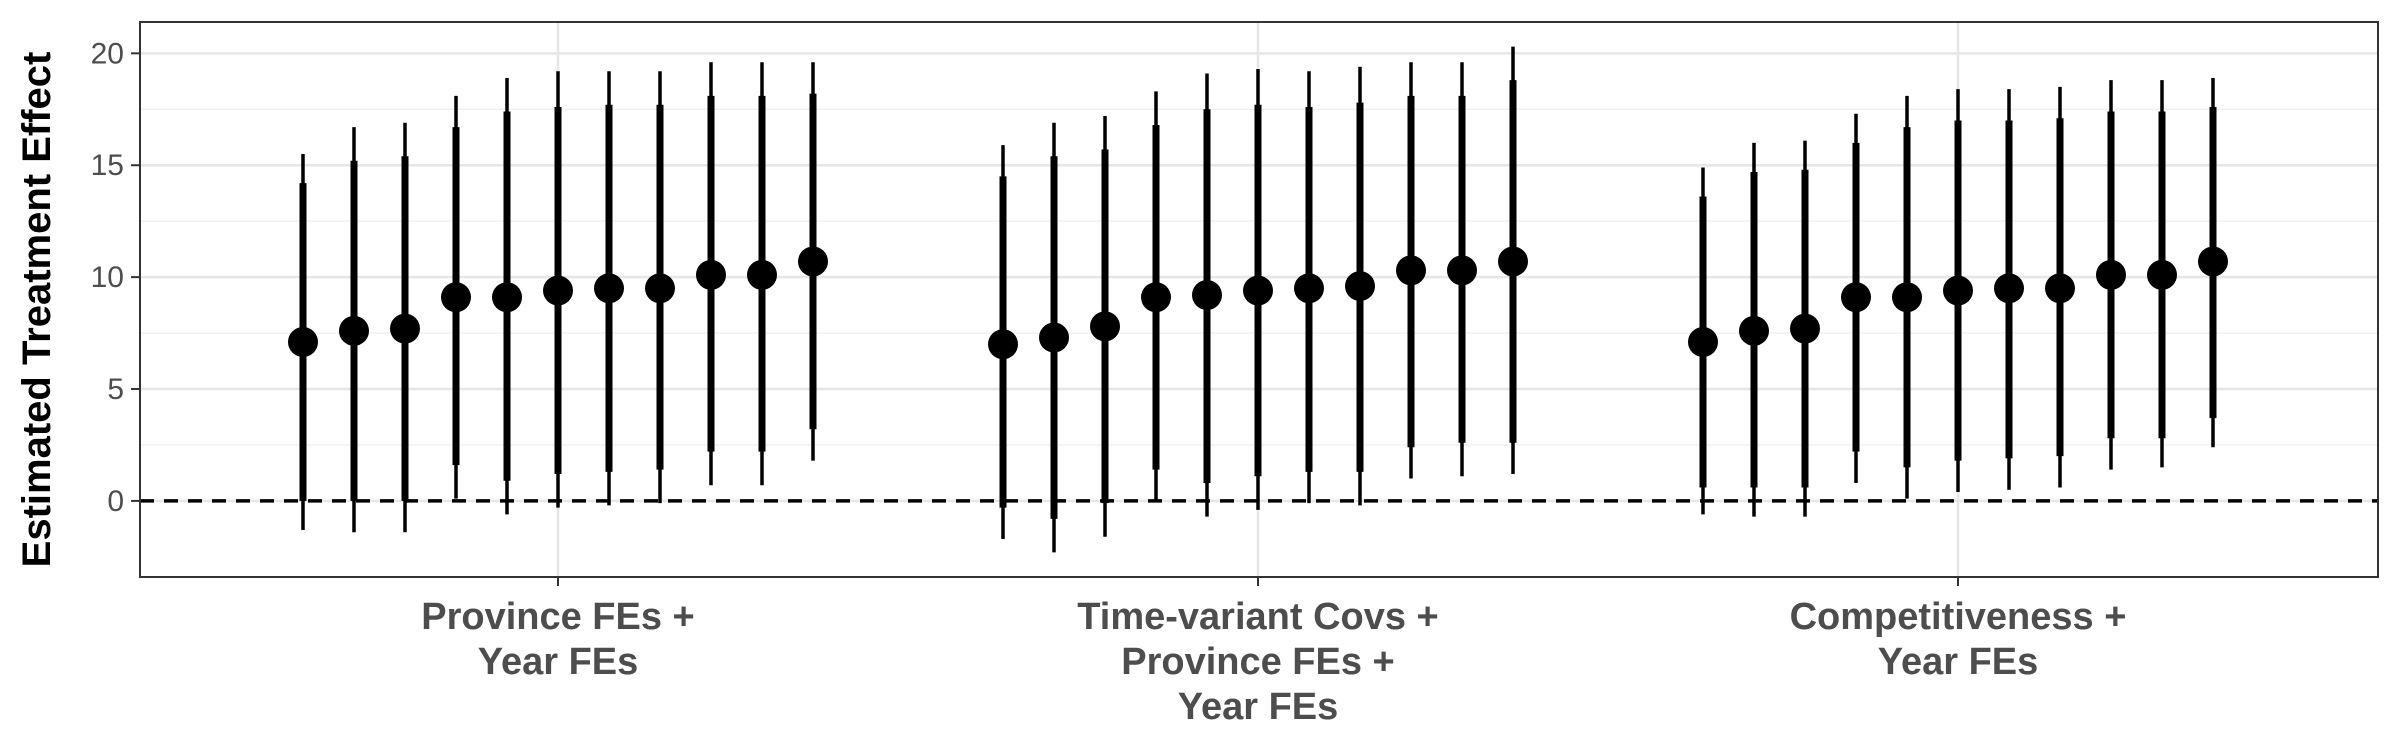 Image resolution: width=2400 pixels, height=750 pixels. I want to click on x-category-label: Competitiveness + Year FEs, so click(1958, 639).